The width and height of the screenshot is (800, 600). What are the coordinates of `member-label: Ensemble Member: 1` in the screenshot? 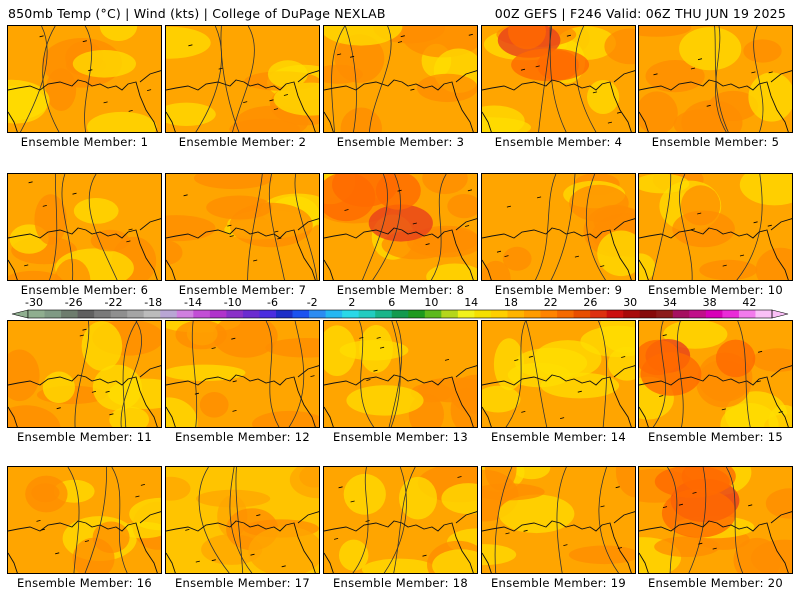 It's located at (84, 142).